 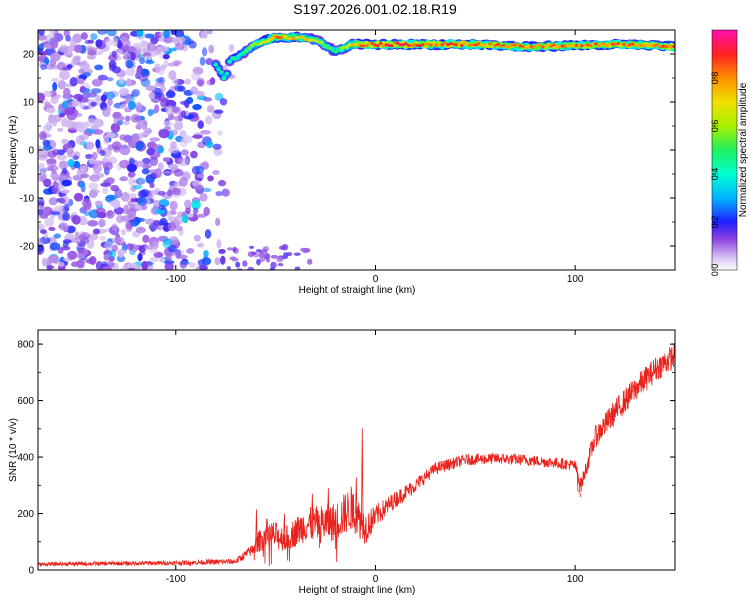 I want to click on x-tick-label: -100, so click(x=176, y=279).